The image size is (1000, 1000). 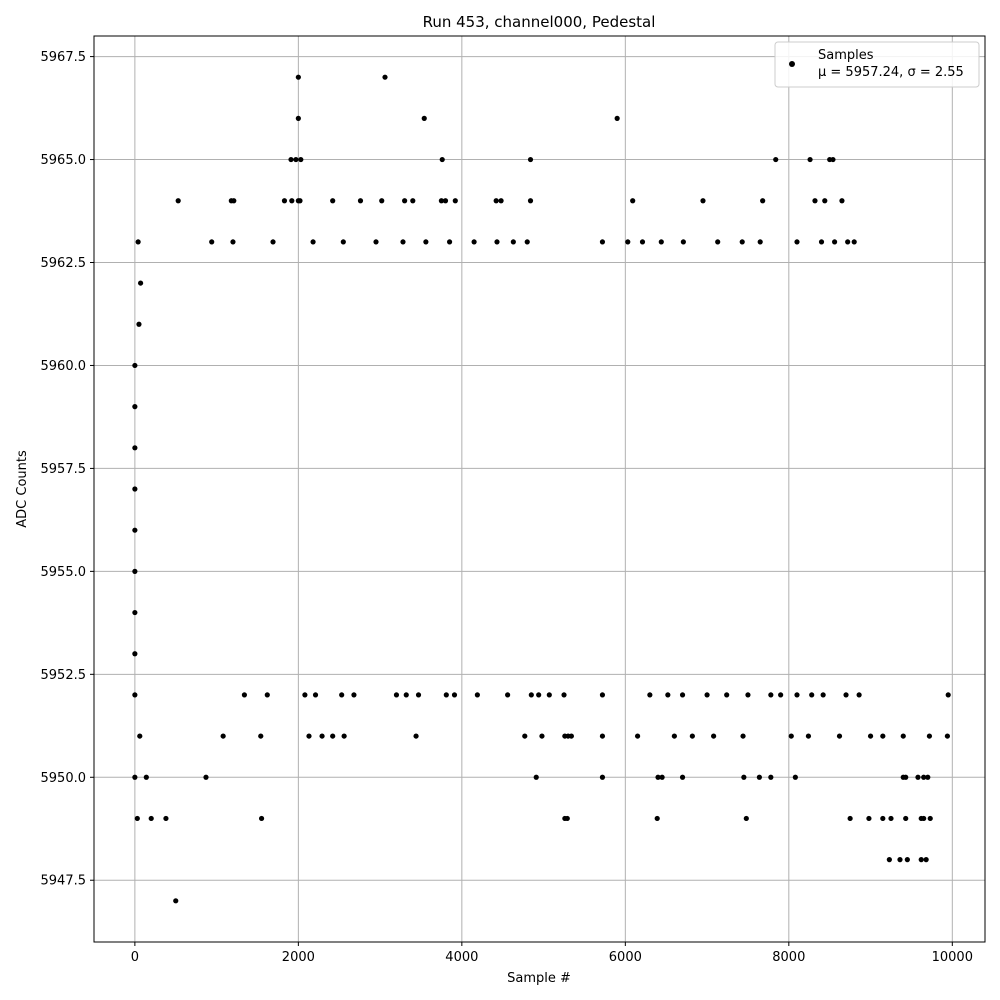 I want to click on y-tick-label: 5955.0, so click(x=64, y=572).